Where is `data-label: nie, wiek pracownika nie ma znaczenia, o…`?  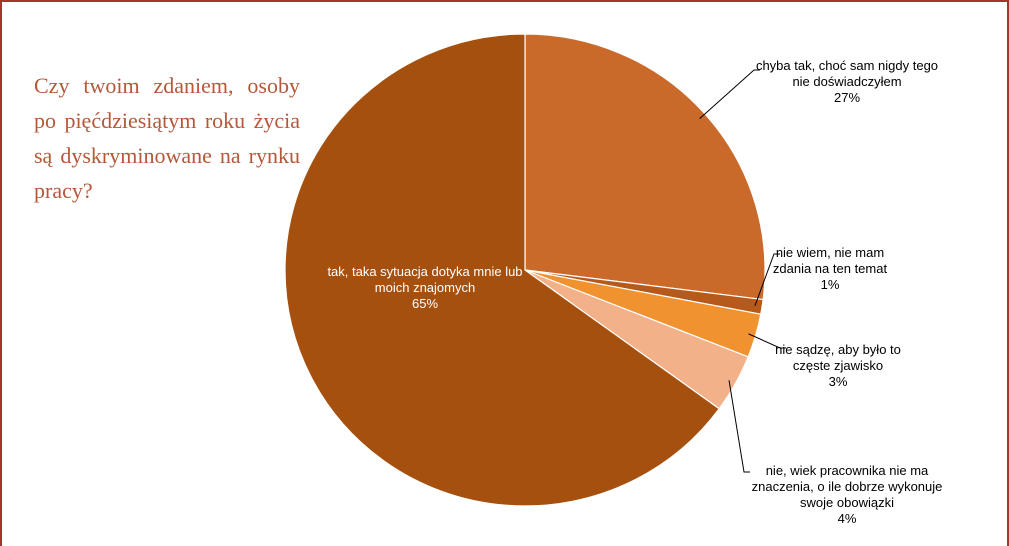 data-label: nie, wiek pracownika nie ma znaczenia, o… is located at coordinates (847, 495).